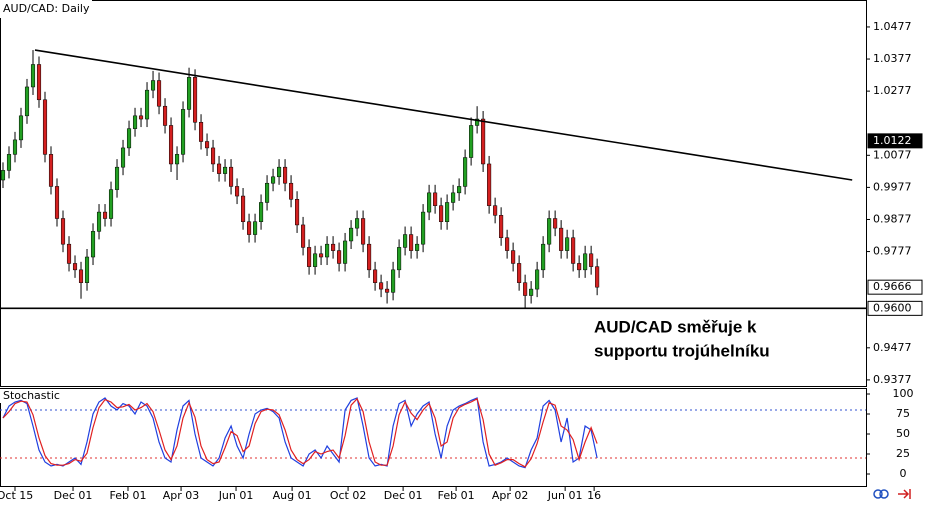  What do you see at coordinates (292, 495) in the screenshot?
I see `x-tick-label: Aug 01` at bounding box center [292, 495].